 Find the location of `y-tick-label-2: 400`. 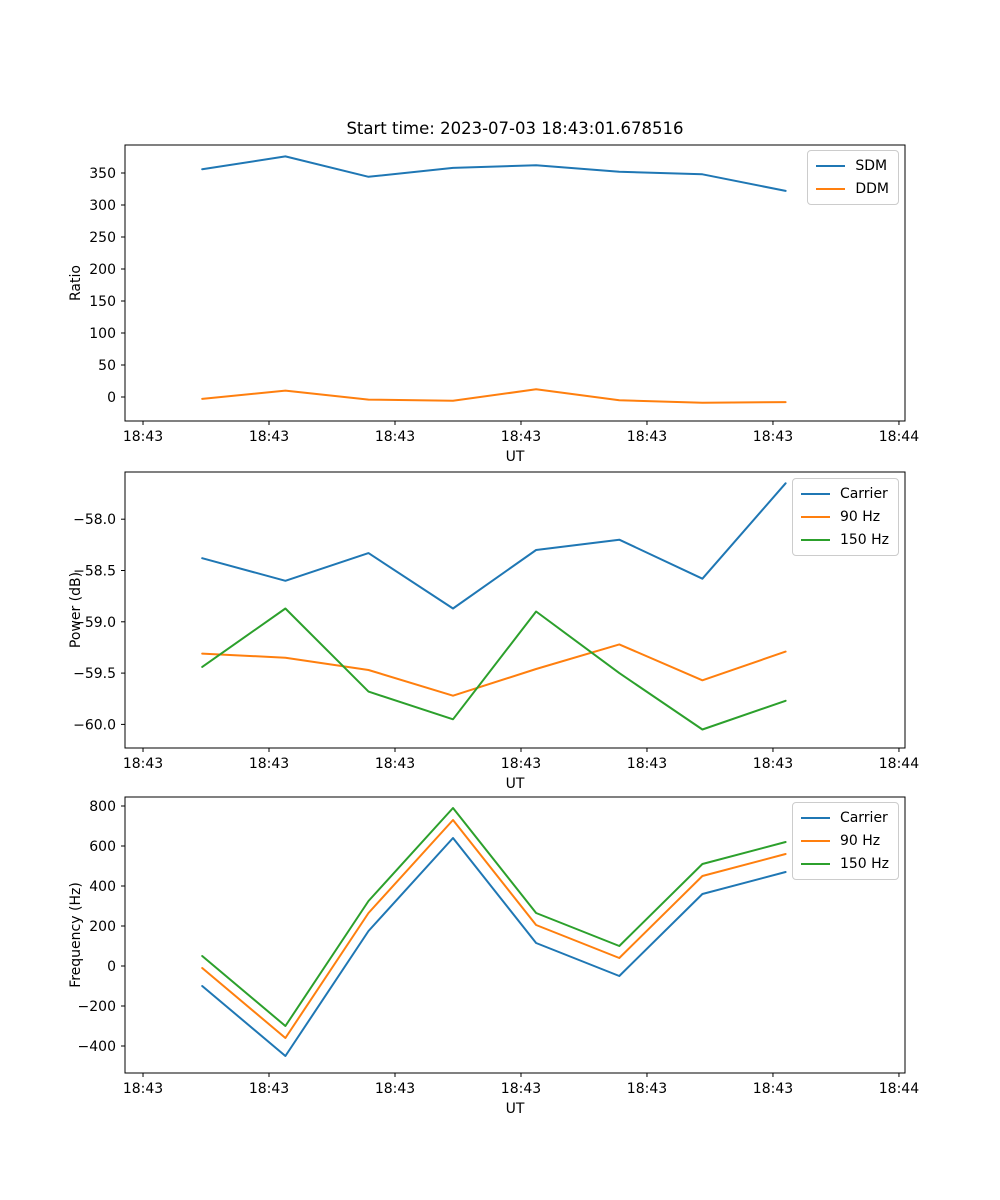

y-tick-label-2: 400 is located at coordinates (102, 887).